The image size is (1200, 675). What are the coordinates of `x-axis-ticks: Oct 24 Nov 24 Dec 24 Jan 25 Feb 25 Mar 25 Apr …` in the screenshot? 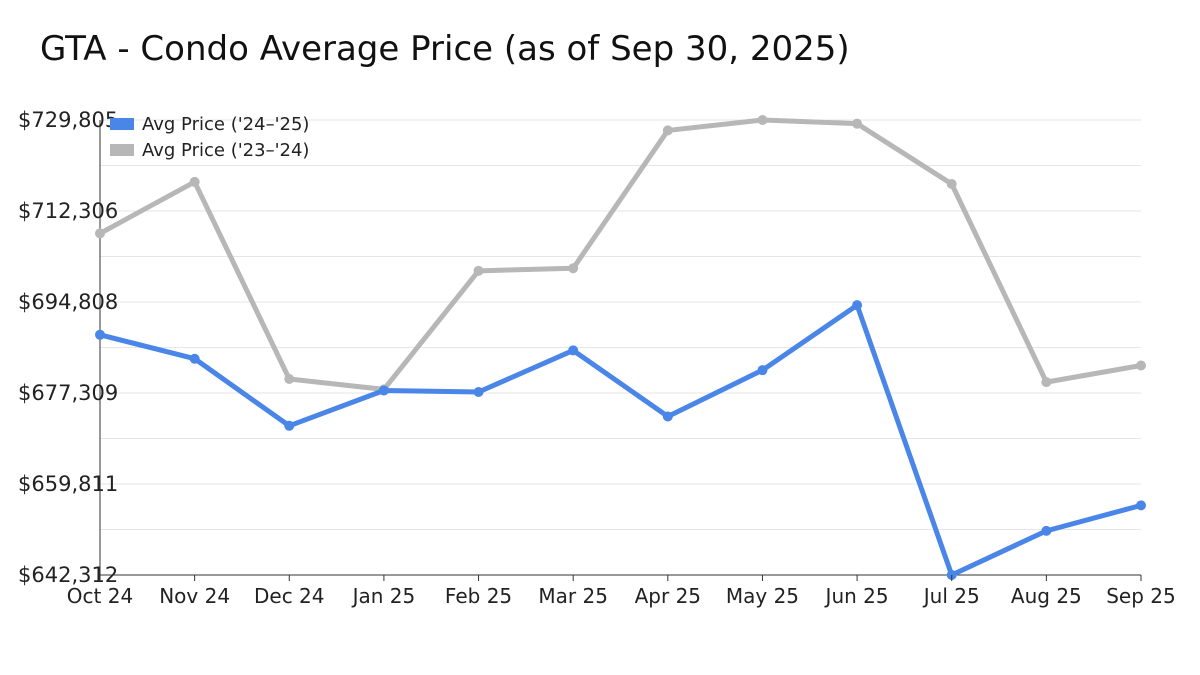 It's located at (621, 591).